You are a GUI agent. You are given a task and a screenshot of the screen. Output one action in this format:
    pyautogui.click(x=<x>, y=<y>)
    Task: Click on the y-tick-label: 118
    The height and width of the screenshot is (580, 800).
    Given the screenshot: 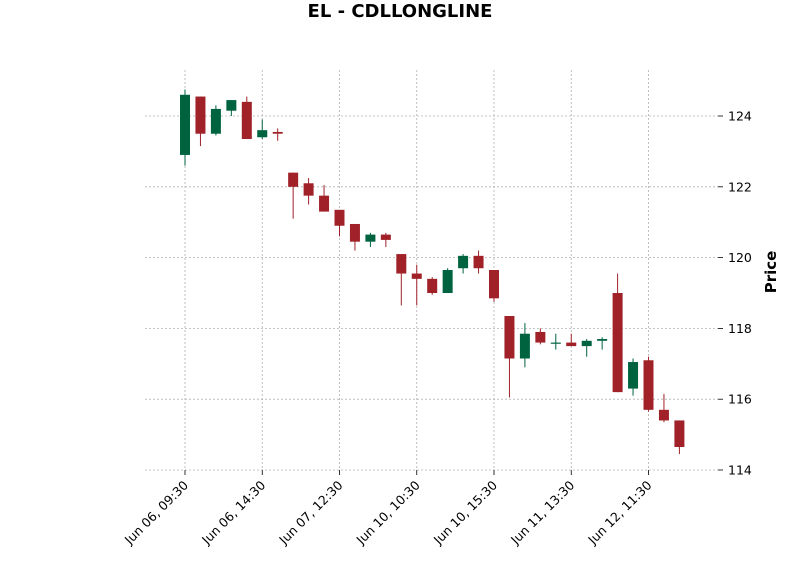 What is the action you would take?
    pyautogui.click(x=740, y=328)
    